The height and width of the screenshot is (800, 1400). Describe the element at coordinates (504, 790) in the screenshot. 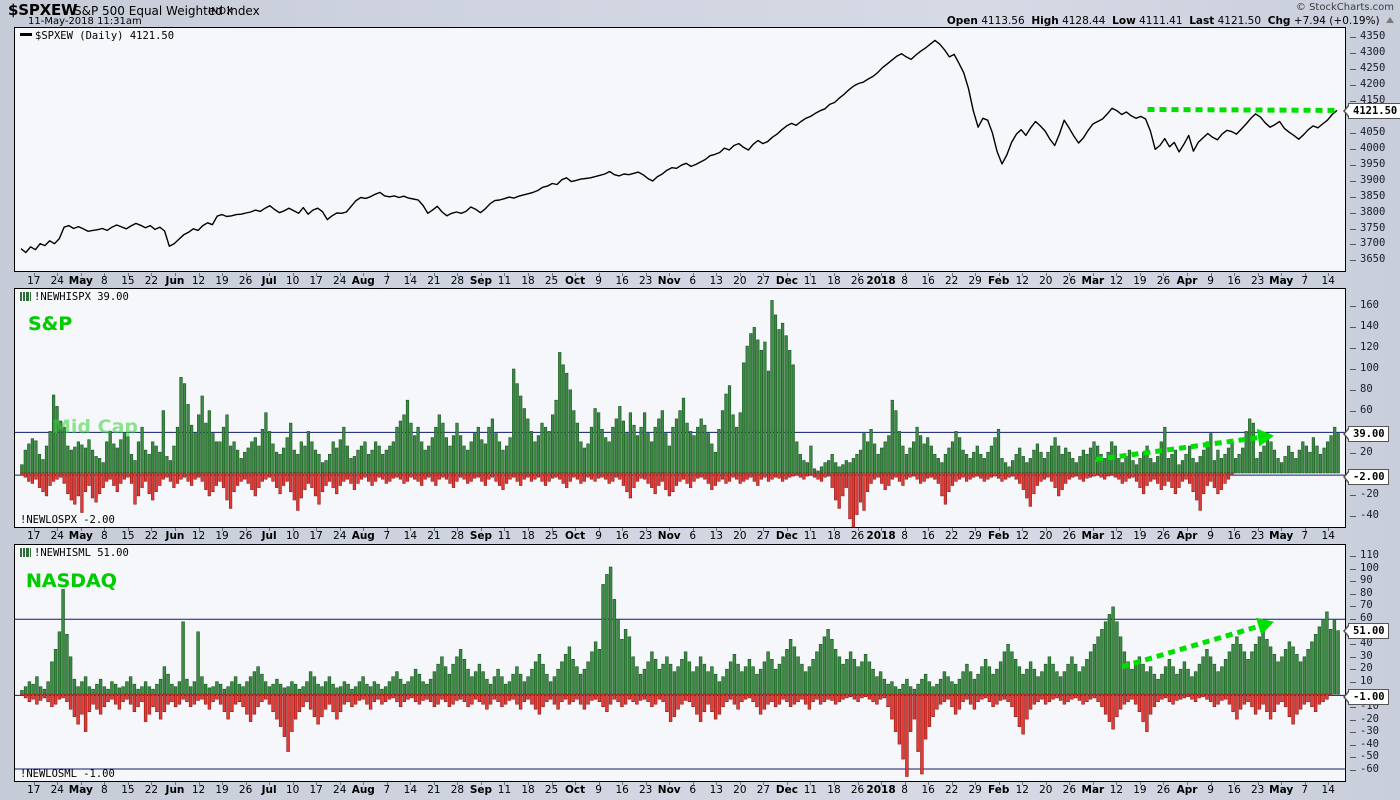

I see `x-axis-label: 11` at that location.